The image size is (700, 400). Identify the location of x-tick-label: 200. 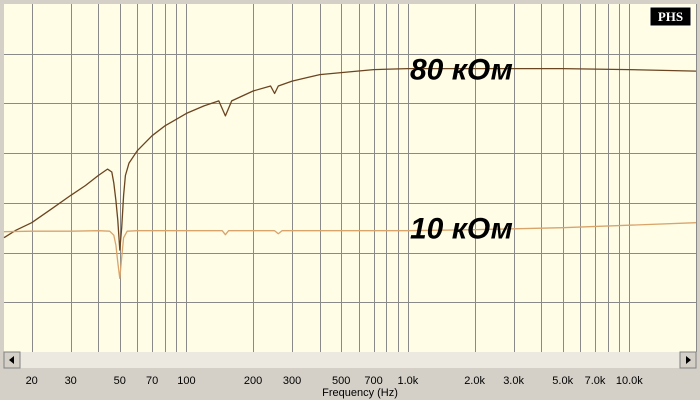
(253, 381).